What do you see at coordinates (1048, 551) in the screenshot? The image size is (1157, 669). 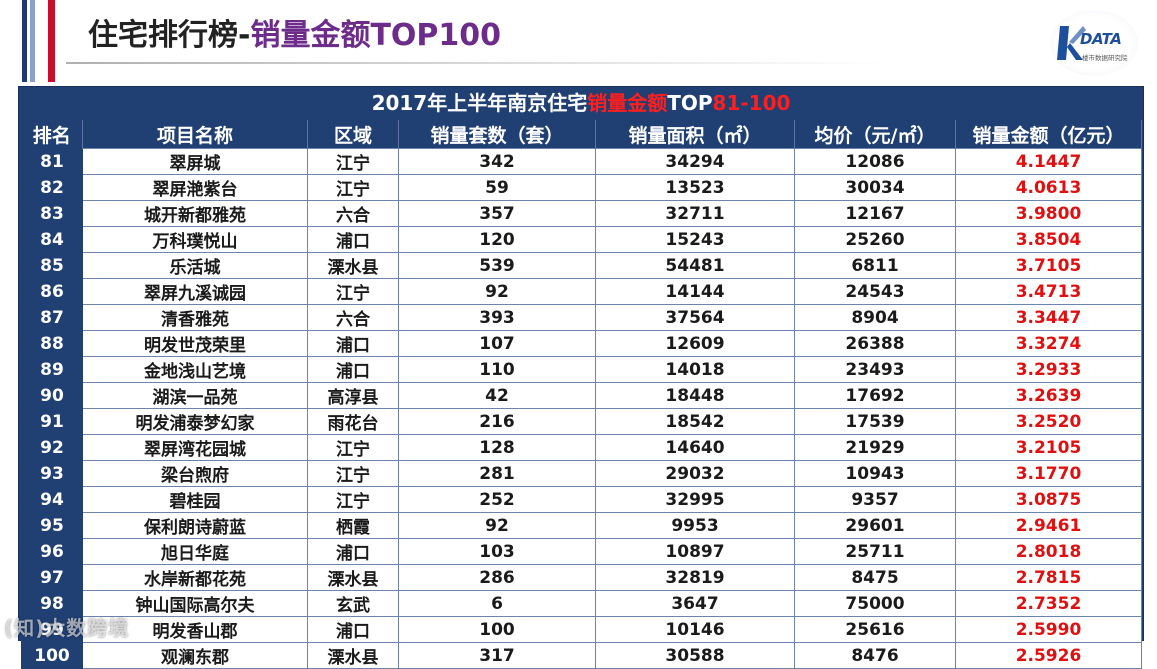 I see `amount-cell: 2.8018` at bounding box center [1048, 551].